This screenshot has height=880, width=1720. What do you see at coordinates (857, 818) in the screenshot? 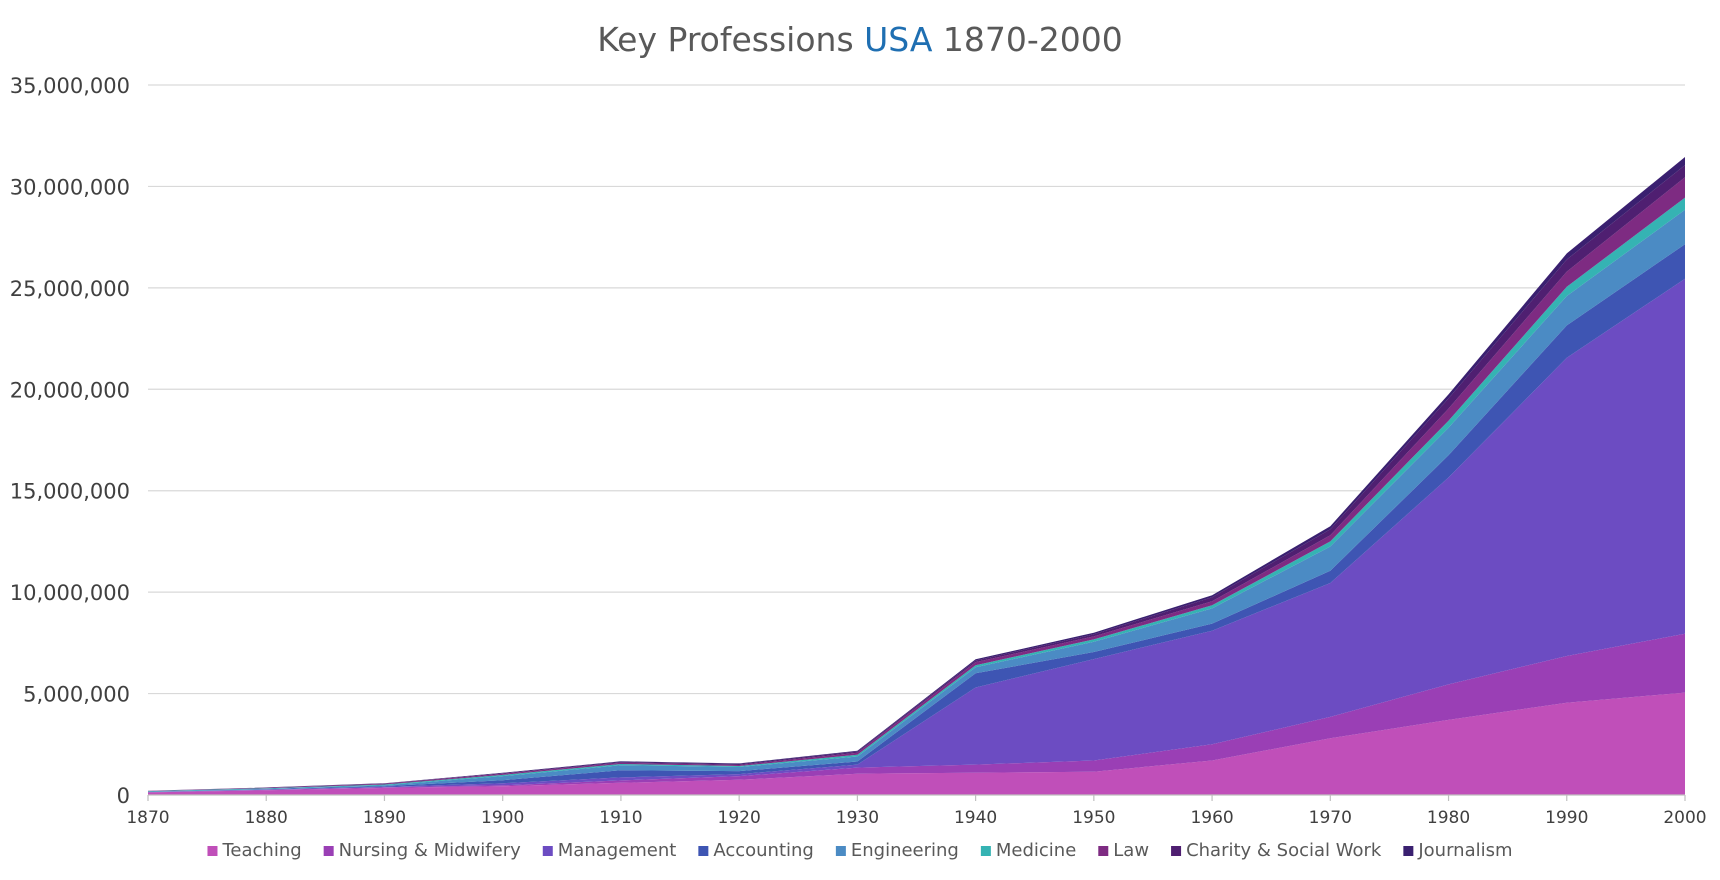
I see `x-tick-label: 1930` at bounding box center [857, 818].